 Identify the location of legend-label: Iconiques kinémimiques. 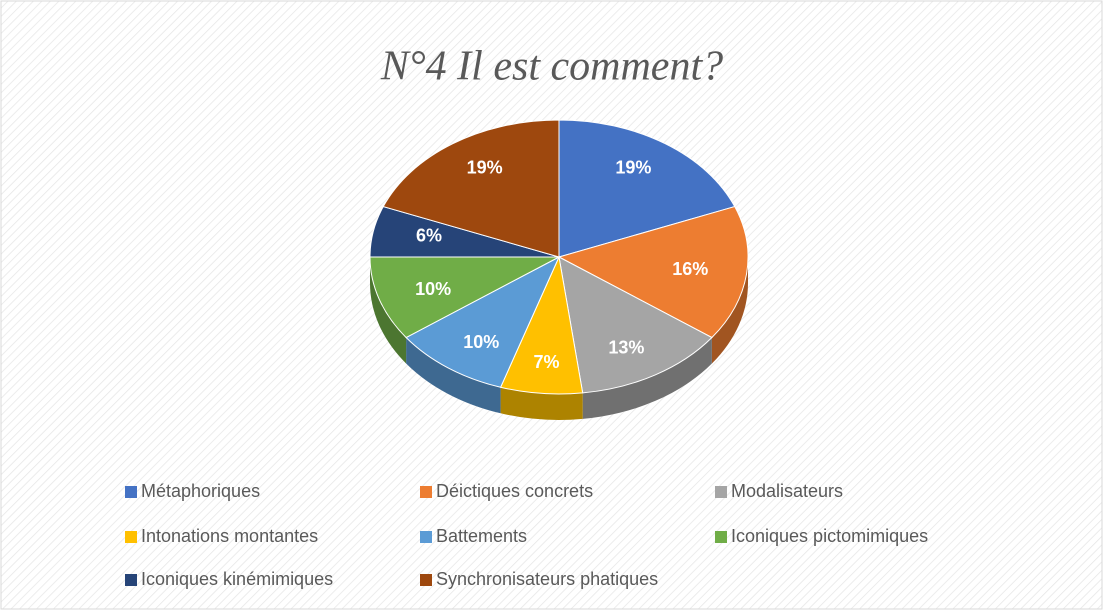
(237, 579).